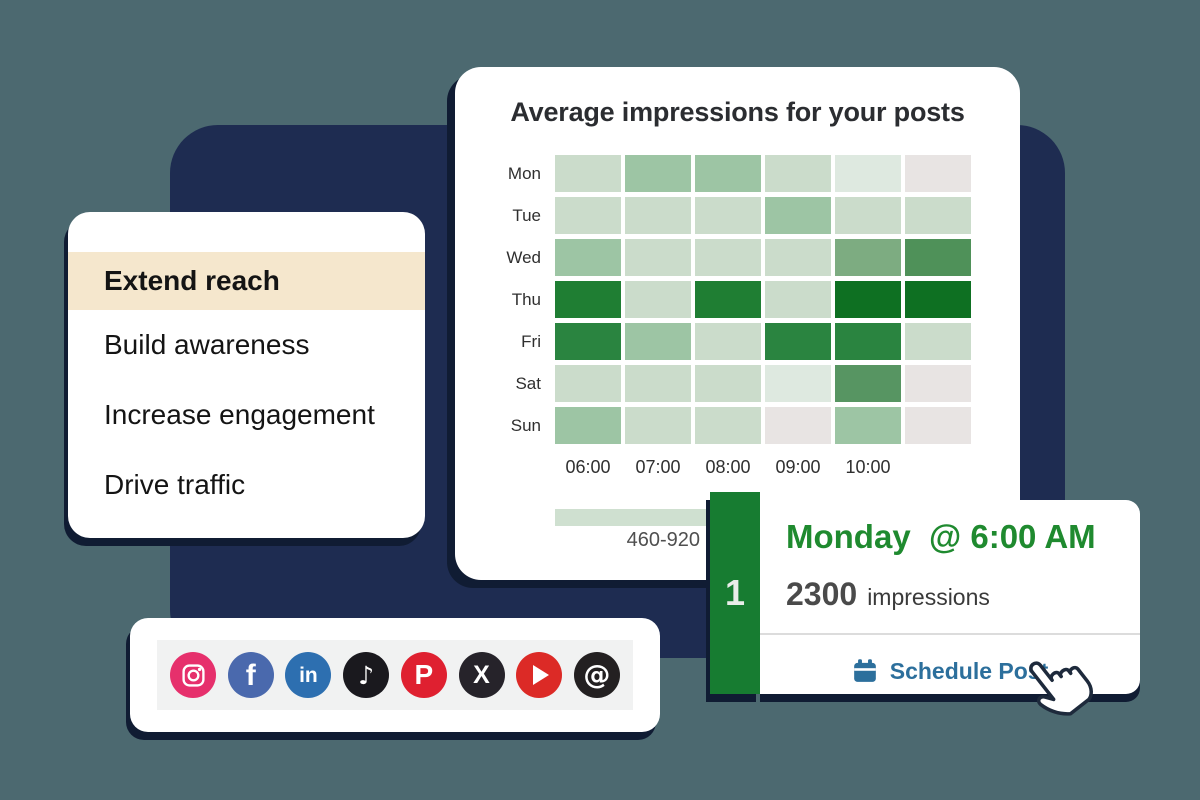  Describe the element at coordinates (531, 341) in the screenshot. I see `heatmap-row-label-fri: Fri` at that location.